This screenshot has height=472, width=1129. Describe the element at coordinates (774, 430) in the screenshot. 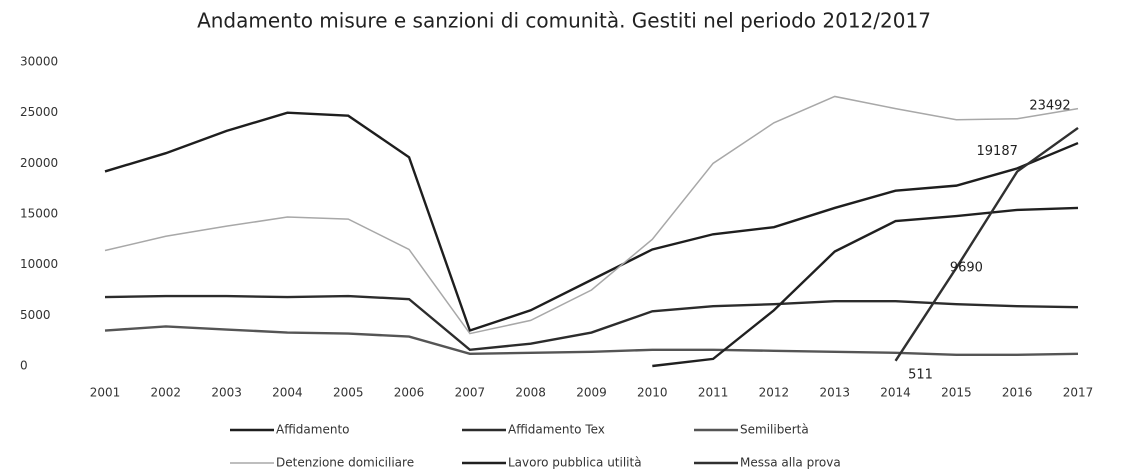

I see `legend-label: Semilibertà` at that location.